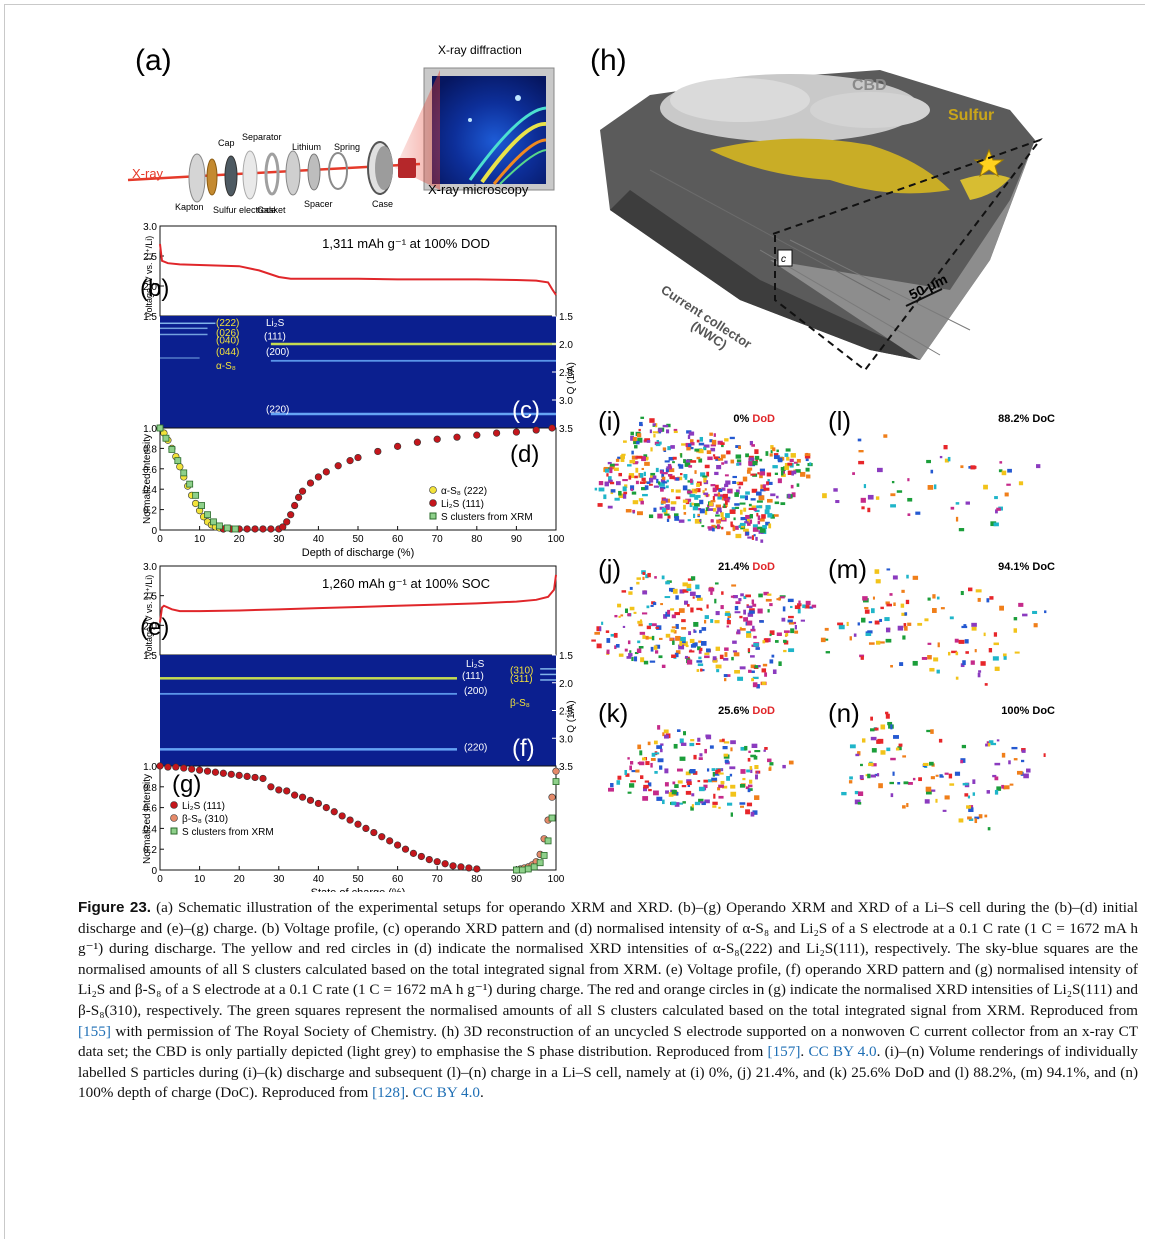 This screenshot has height=1245, width=1153. I want to click on label-sulfur-electrode: Sulfur electrode, so click(244, 210).